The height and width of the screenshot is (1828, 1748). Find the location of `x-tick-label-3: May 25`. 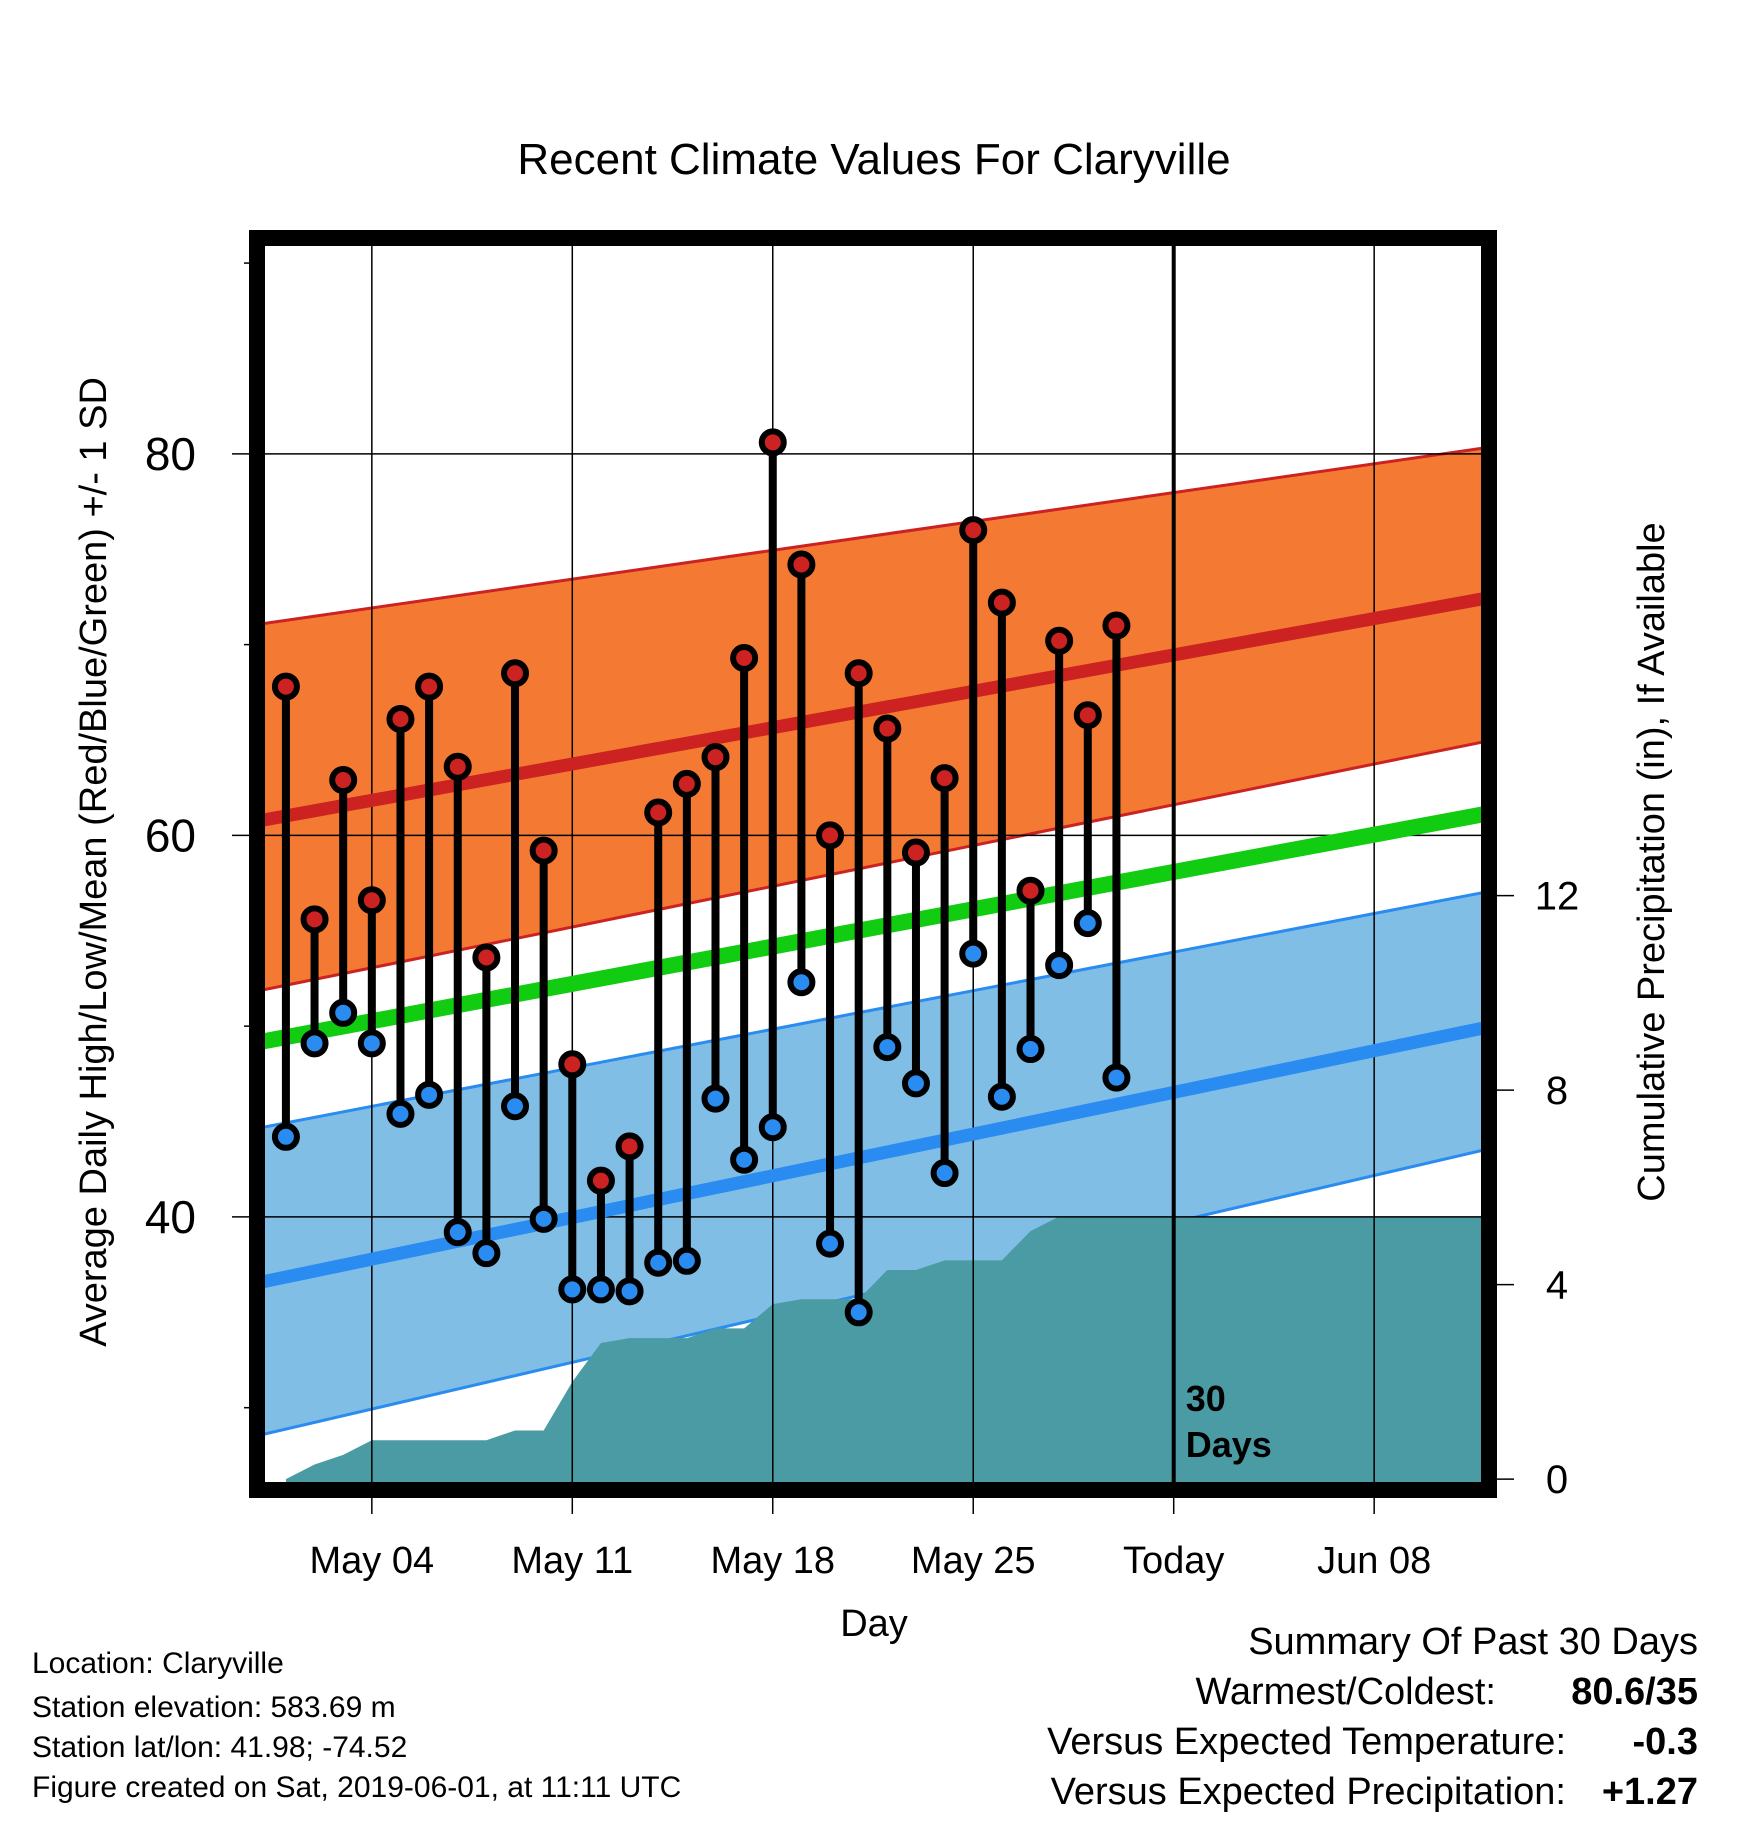

x-tick-label-3: May 25 is located at coordinates (973, 1561).